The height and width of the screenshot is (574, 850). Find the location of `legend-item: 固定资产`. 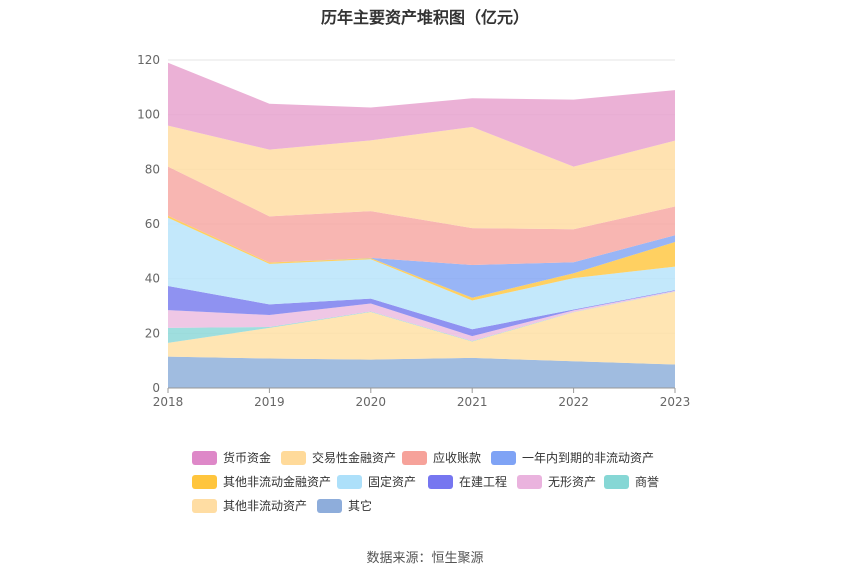

legend-item: 固定资产 is located at coordinates (376, 481).